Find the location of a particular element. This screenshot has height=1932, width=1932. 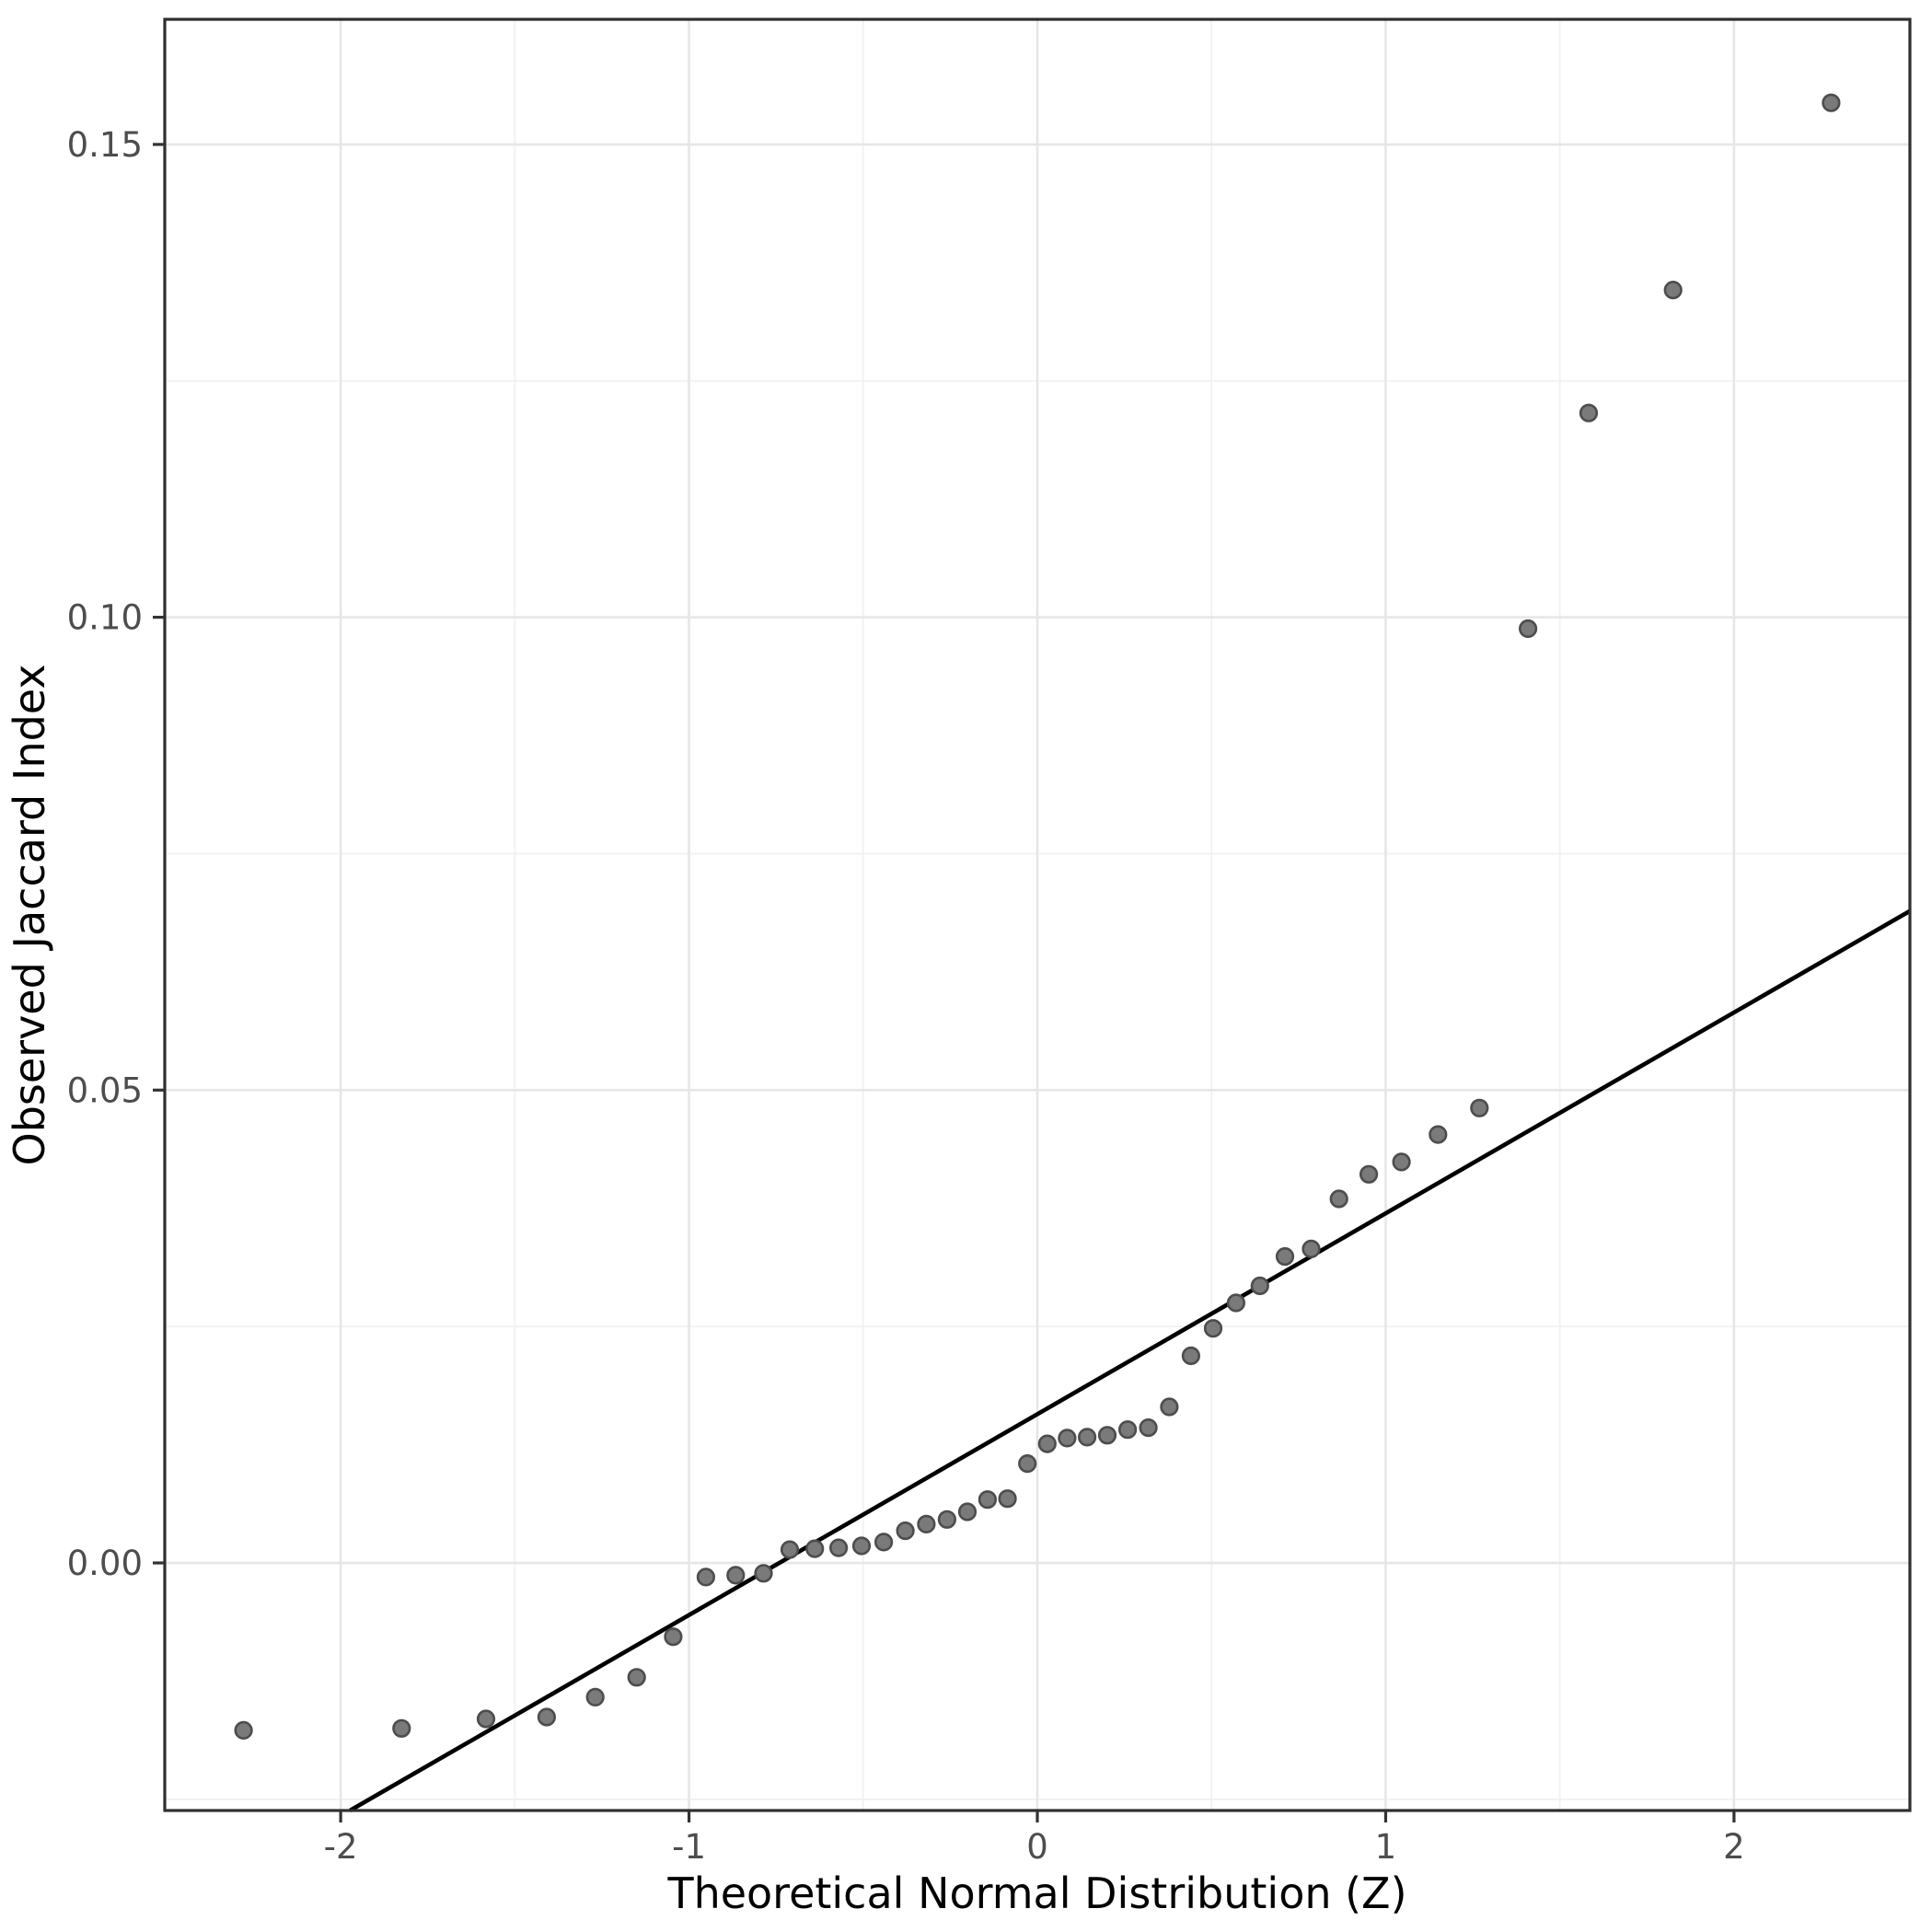

x-tick-label: -1 is located at coordinates (689, 1847).